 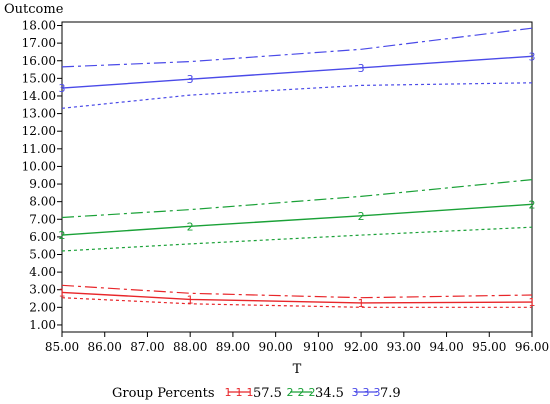 What do you see at coordinates (329, 393) in the screenshot?
I see `legend-percent-2: 34.5` at bounding box center [329, 393].